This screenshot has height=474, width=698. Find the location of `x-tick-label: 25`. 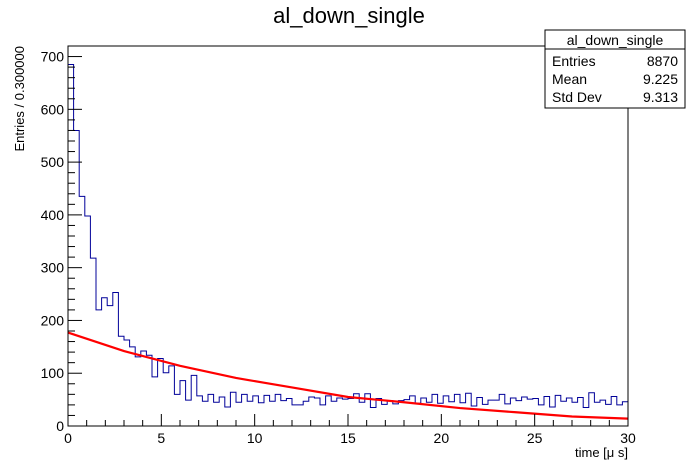

x-tick-label: 25 is located at coordinates (535, 438).